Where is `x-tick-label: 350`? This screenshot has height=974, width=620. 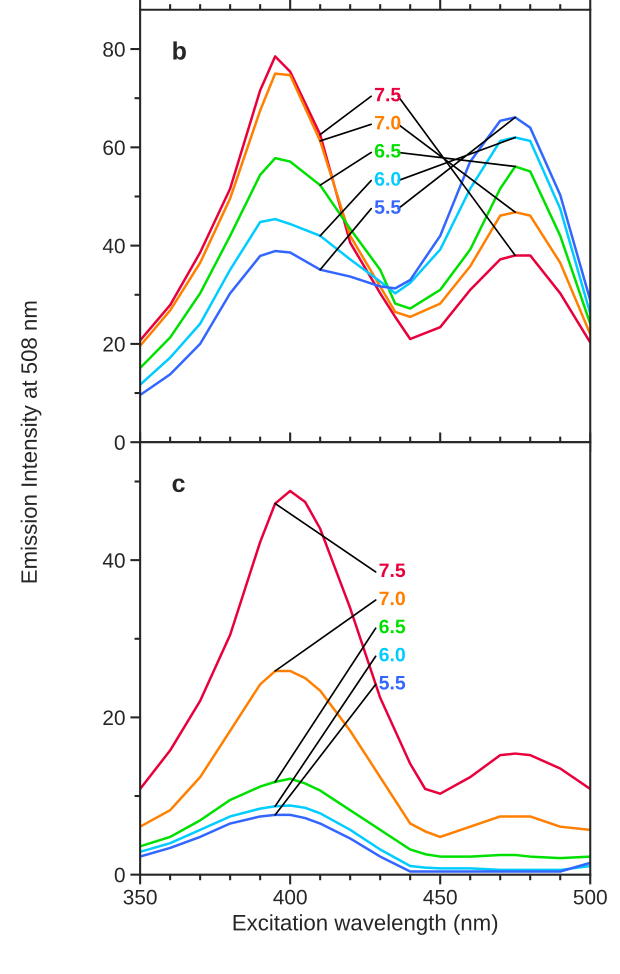
x-tick-label: 350 is located at coordinates (140, 897).